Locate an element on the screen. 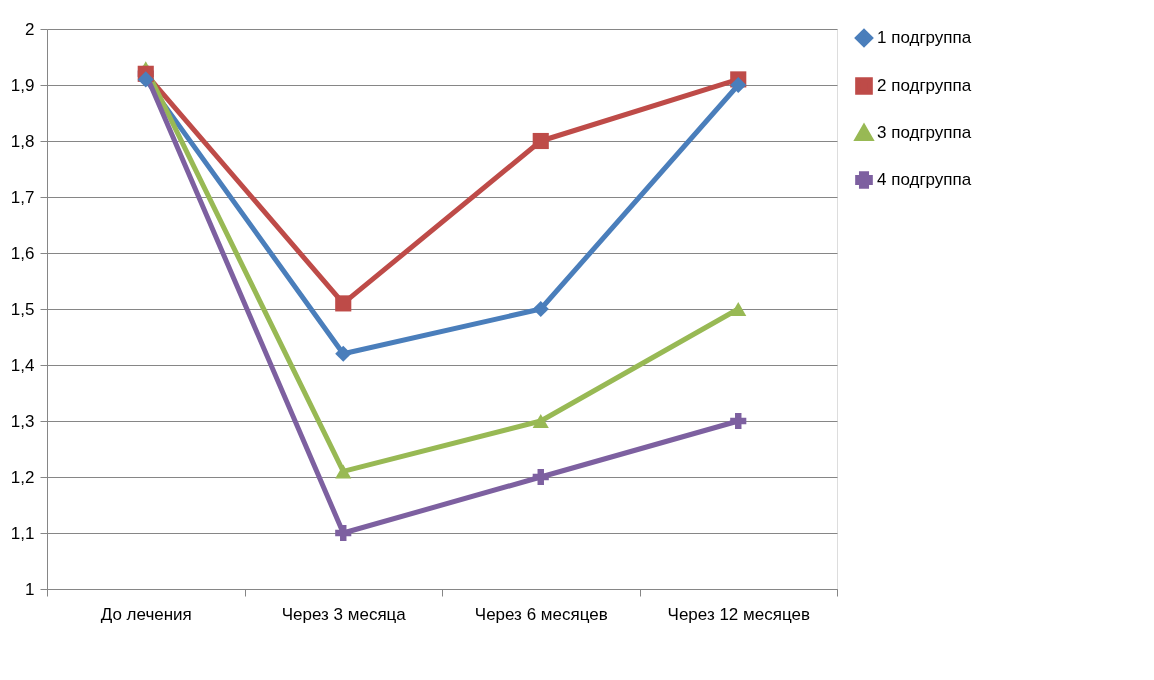 The height and width of the screenshot is (680, 1154). y-tick-label: 1 is located at coordinates (30, 589).